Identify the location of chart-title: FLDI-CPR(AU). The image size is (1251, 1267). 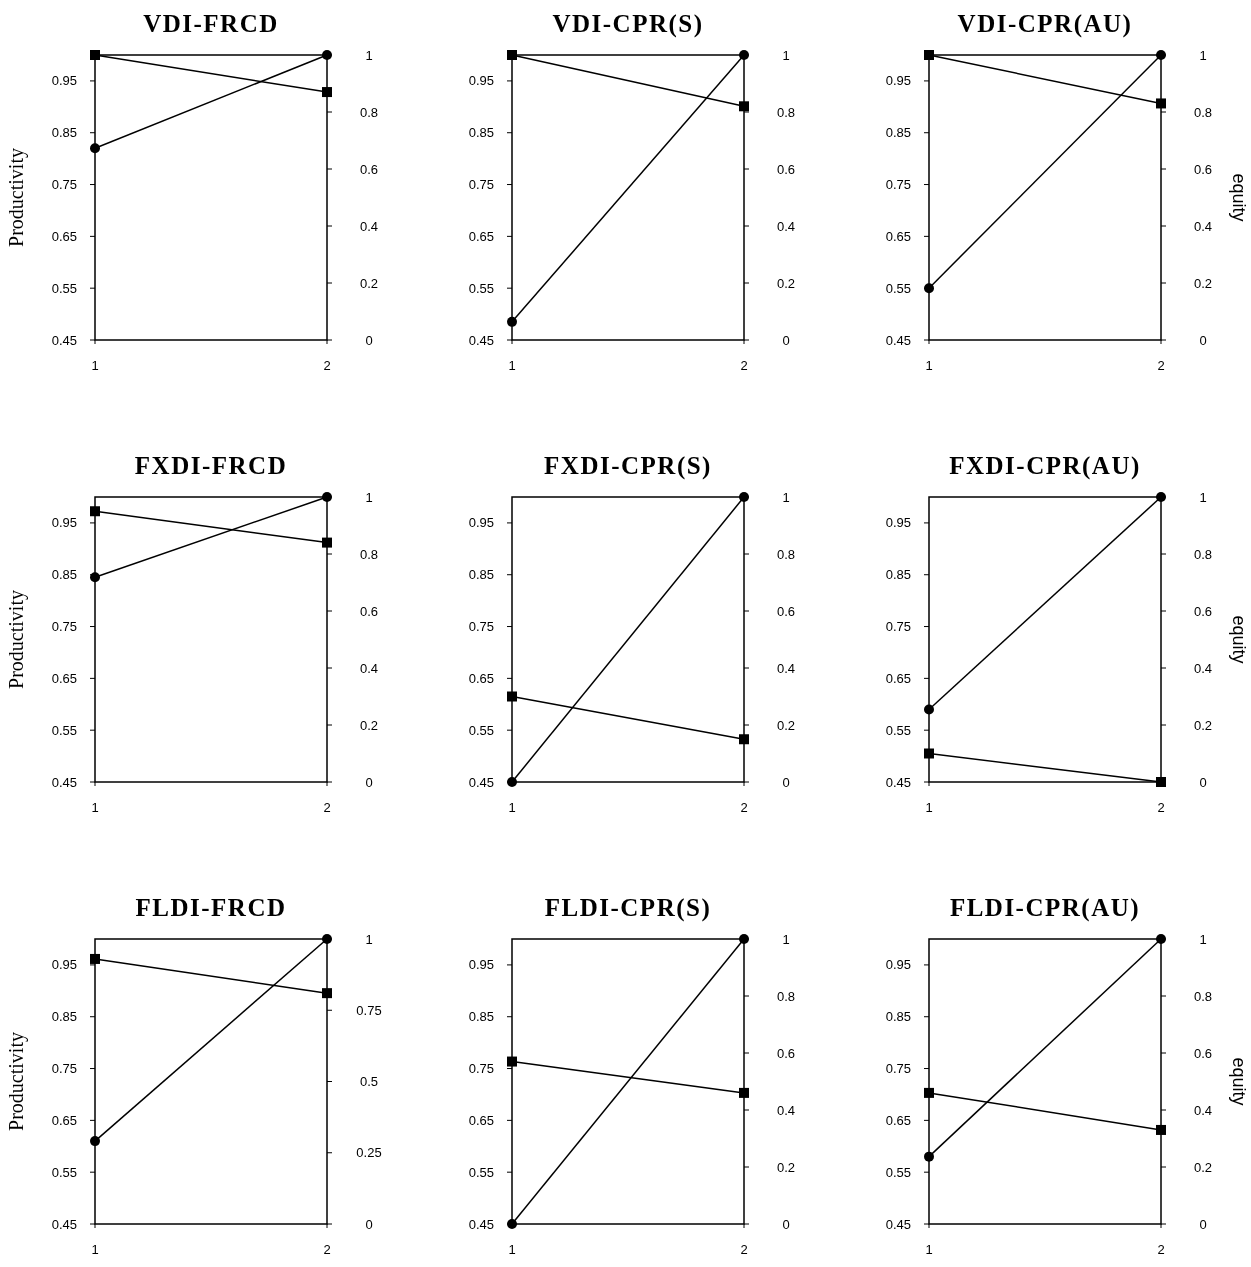
(1045, 908).